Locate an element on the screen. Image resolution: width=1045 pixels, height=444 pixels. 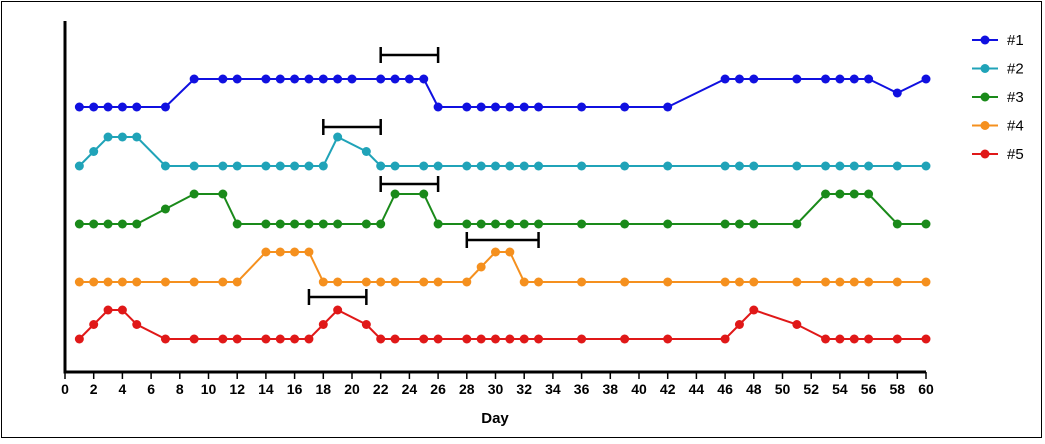
legend-item-5: #5 is located at coordinates (998, 154).